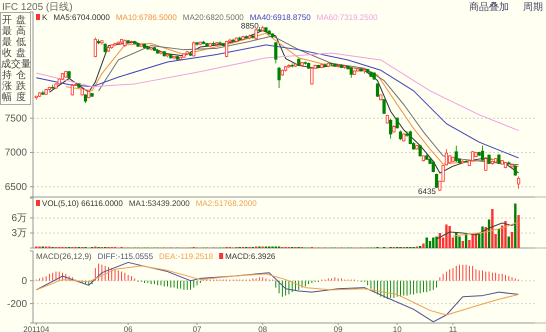 The image size is (546, 332). Describe the element at coordinates (250, 256) in the screenshot. I see `legend-label: MACD:6.3926` at that location.